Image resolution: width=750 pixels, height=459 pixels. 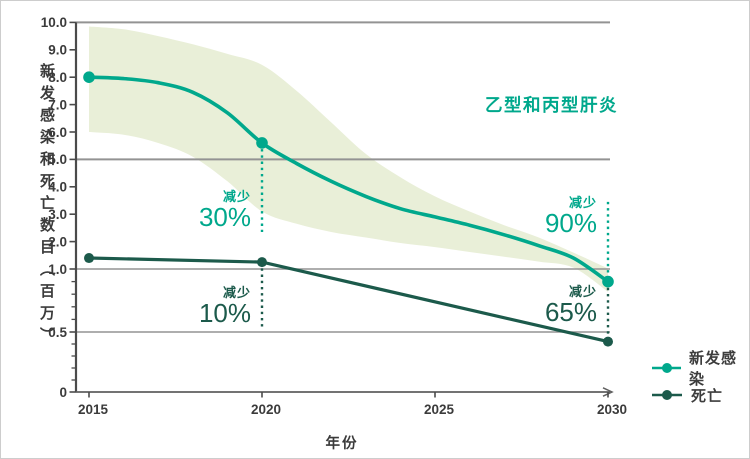 What do you see at coordinates (57, 104) in the screenshot?
I see `y-tick-label: 7.0` at bounding box center [57, 104].